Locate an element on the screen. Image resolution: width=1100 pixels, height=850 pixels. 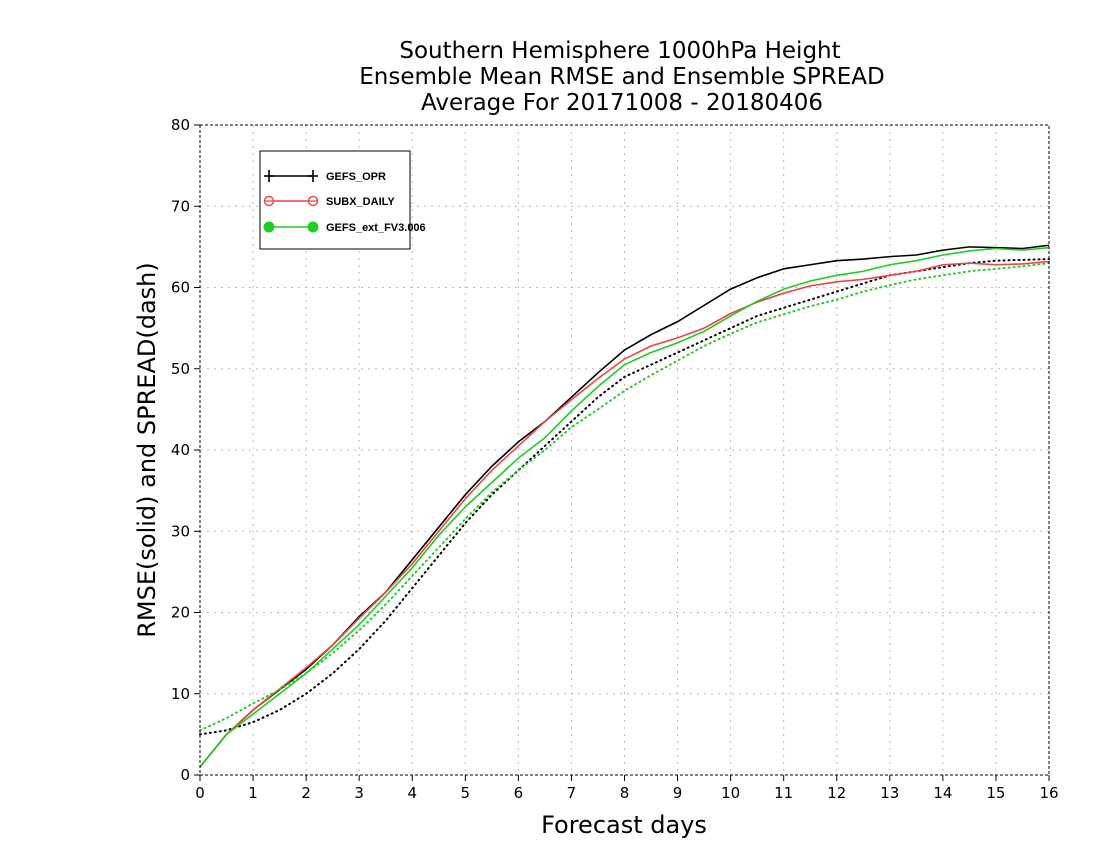
chart-title-line-1: Southern Hemisphere 1000hPa Height is located at coordinates (619, 51).